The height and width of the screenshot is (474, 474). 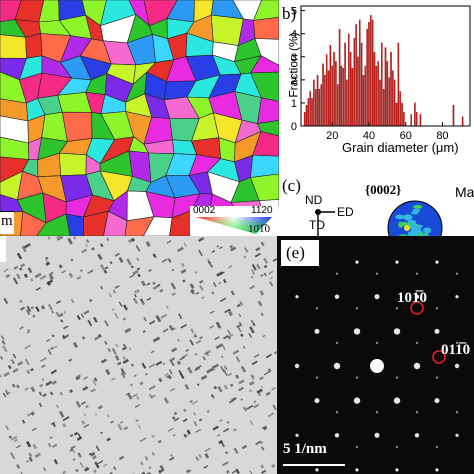 What do you see at coordinates (7, 221) in the screenshot?
I see `scale-bar-label: m` at bounding box center [7, 221].